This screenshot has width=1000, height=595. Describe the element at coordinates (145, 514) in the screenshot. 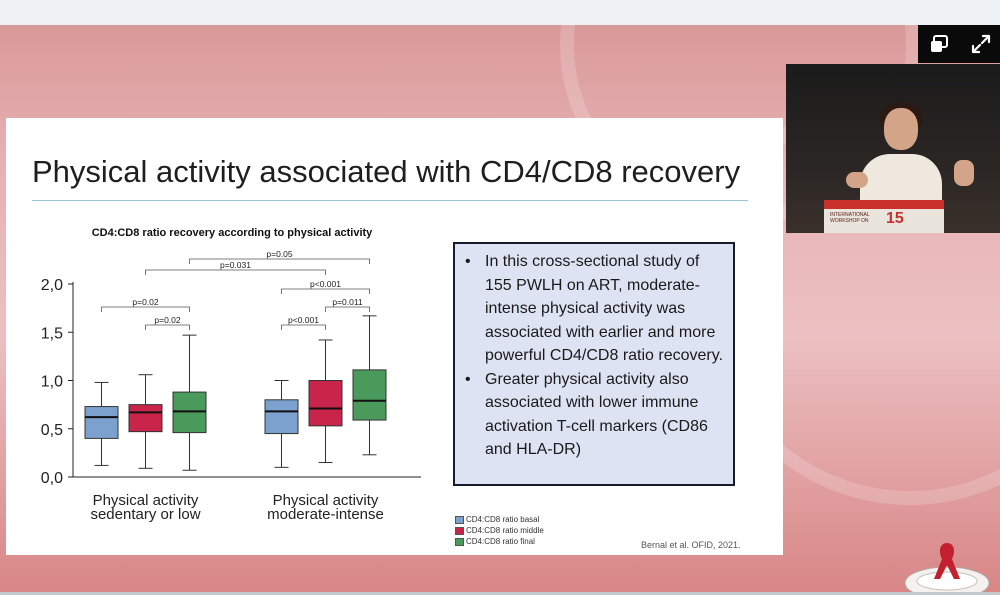

I see `category-label: sedentary or low` at that location.